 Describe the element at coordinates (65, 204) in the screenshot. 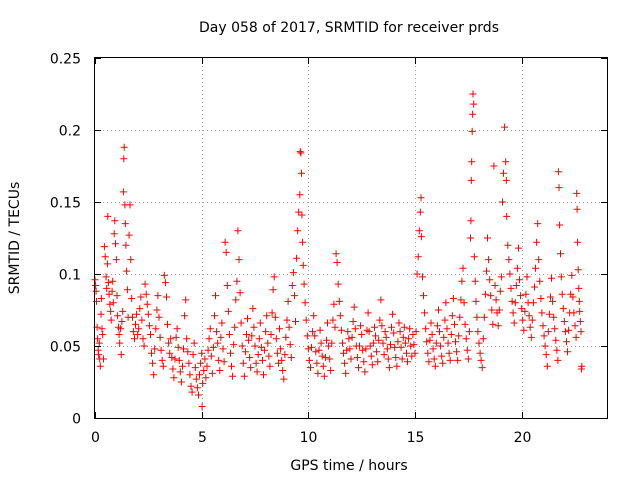

I see `y-tick-label: 0.15` at that location.